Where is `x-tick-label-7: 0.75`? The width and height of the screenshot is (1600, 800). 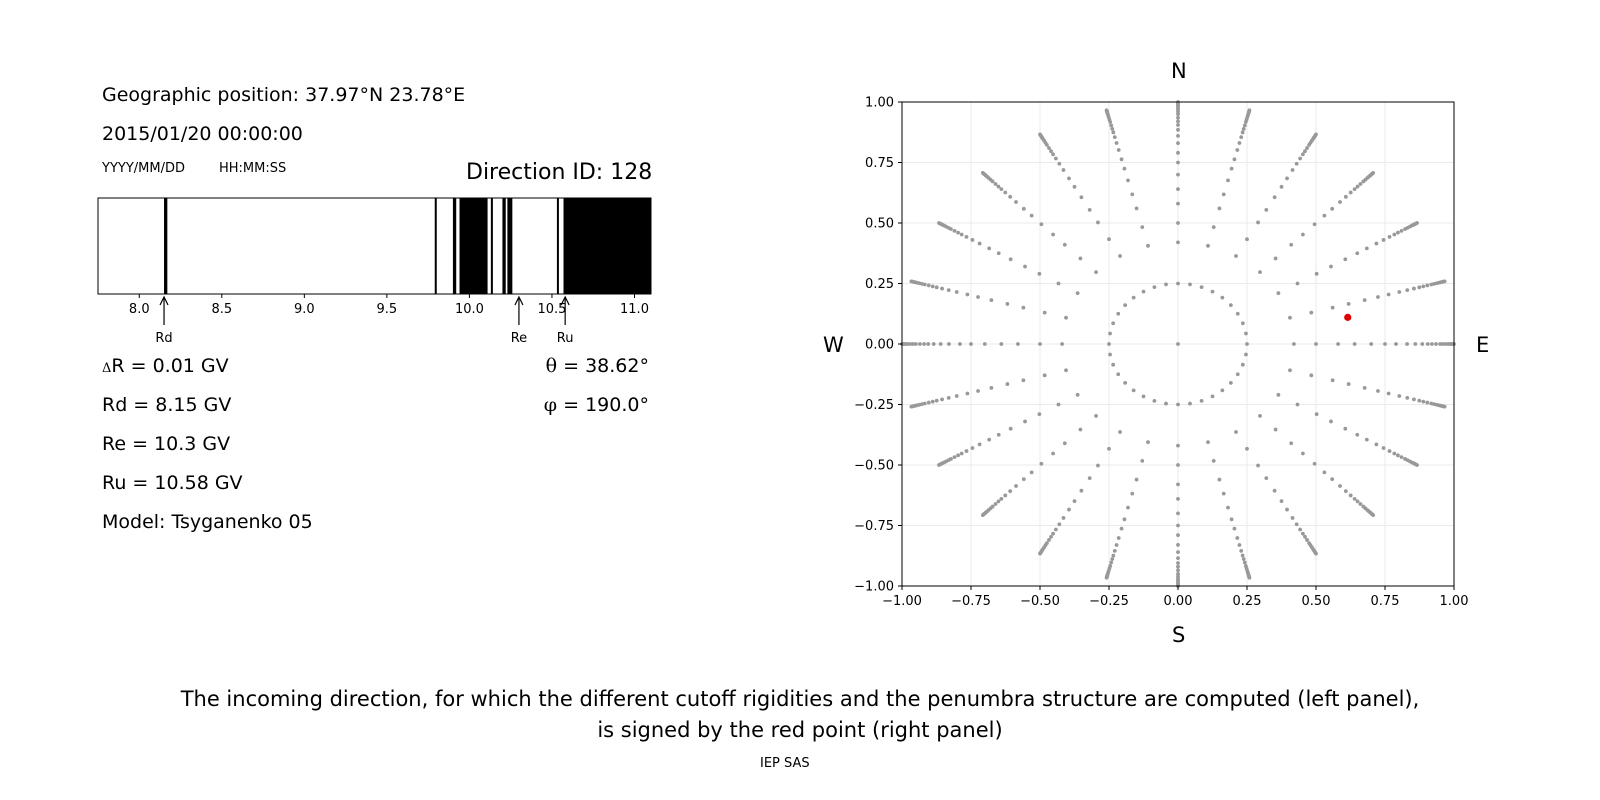
x-tick-label-7: 0.75 is located at coordinates (1385, 601).